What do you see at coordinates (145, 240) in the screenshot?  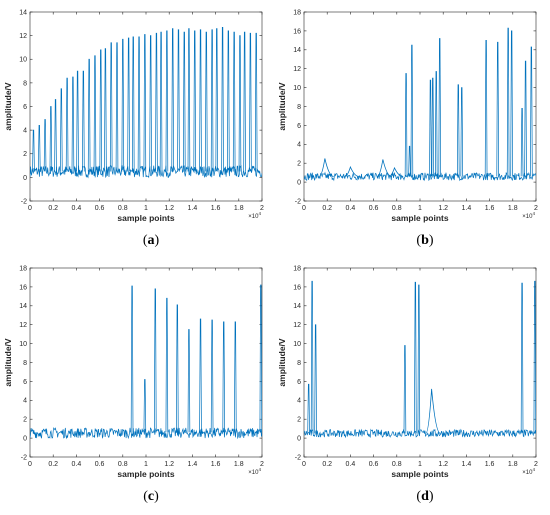 I see `caption-open-paren: (` at bounding box center [145, 240].